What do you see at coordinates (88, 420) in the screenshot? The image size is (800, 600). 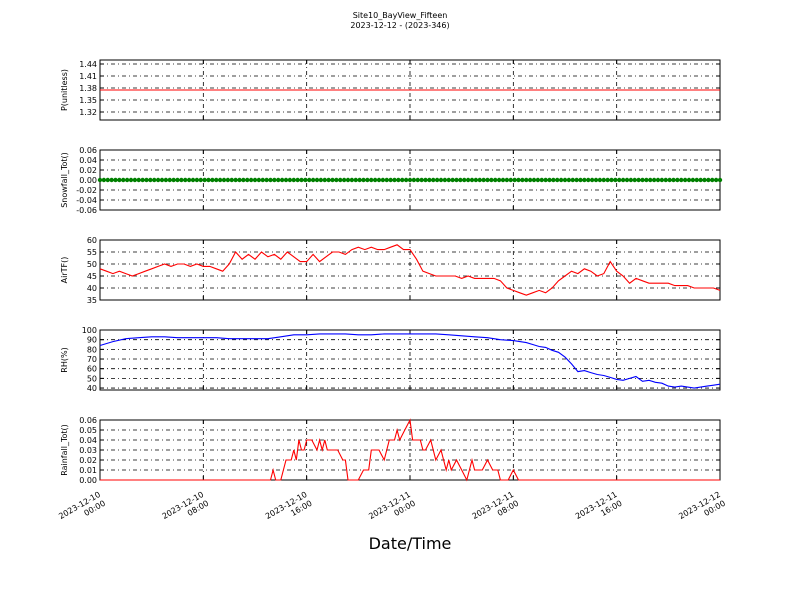 I see `panel-4-ytick-label-0: 0.06` at bounding box center [88, 420].